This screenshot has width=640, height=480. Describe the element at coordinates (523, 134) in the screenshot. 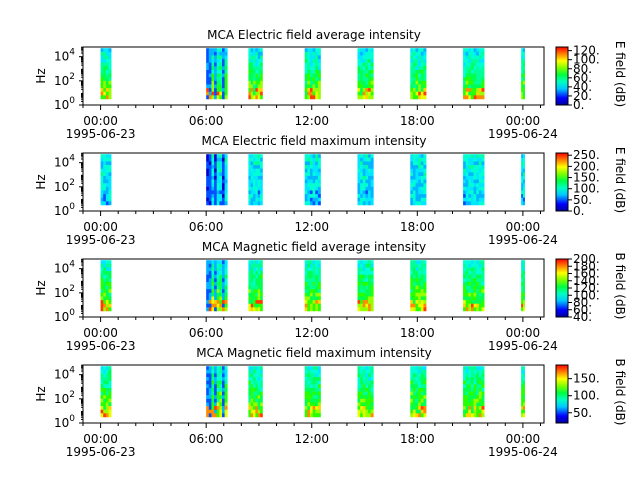

I see `x-date-label: 1995-06-24` at that location.